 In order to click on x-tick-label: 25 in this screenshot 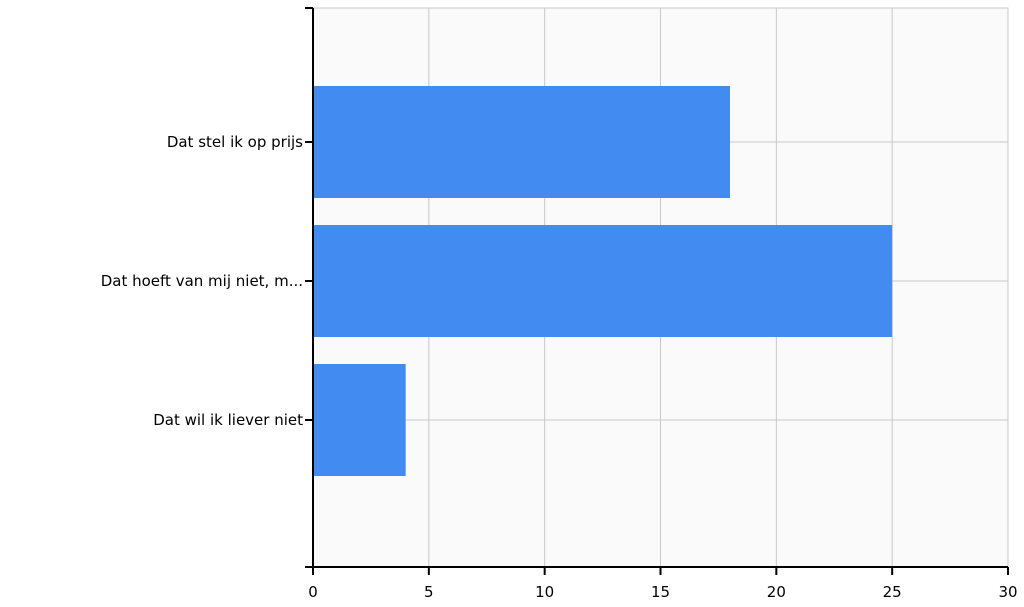, I will do `click(892, 592)`.